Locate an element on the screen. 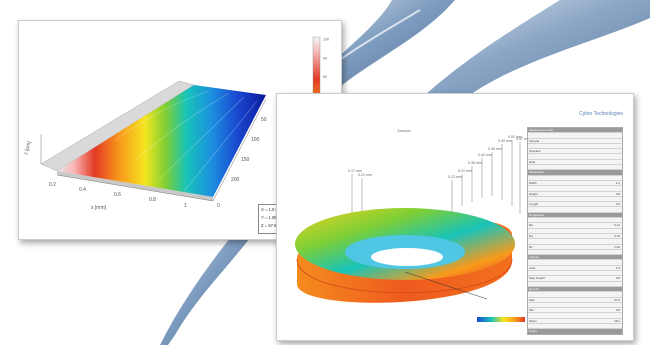 The height and width of the screenshot is (345, 650). panel-row-label: Mean is located at coordinates (533, 320).